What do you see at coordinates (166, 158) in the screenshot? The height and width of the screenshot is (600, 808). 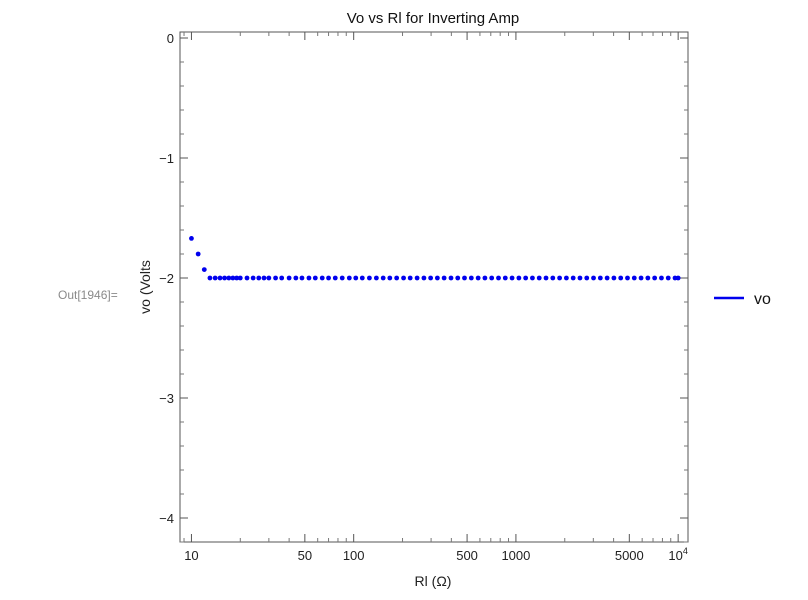 I see `y-tick-label: −1` at bounding box center [166, 158].